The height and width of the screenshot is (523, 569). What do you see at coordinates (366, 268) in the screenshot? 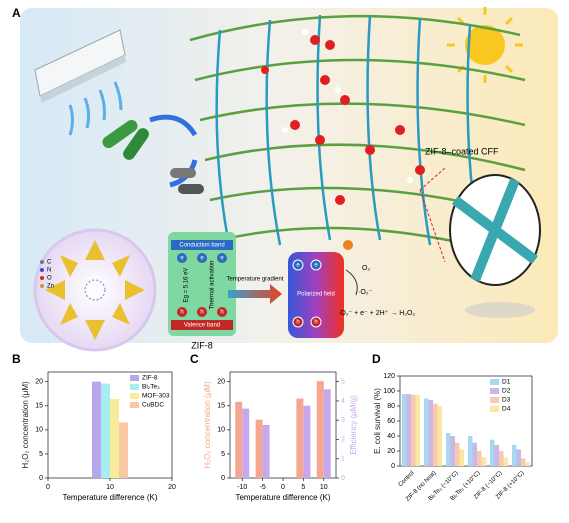
I see `oxygen-label: O₂` at bounding box center [366, 268].